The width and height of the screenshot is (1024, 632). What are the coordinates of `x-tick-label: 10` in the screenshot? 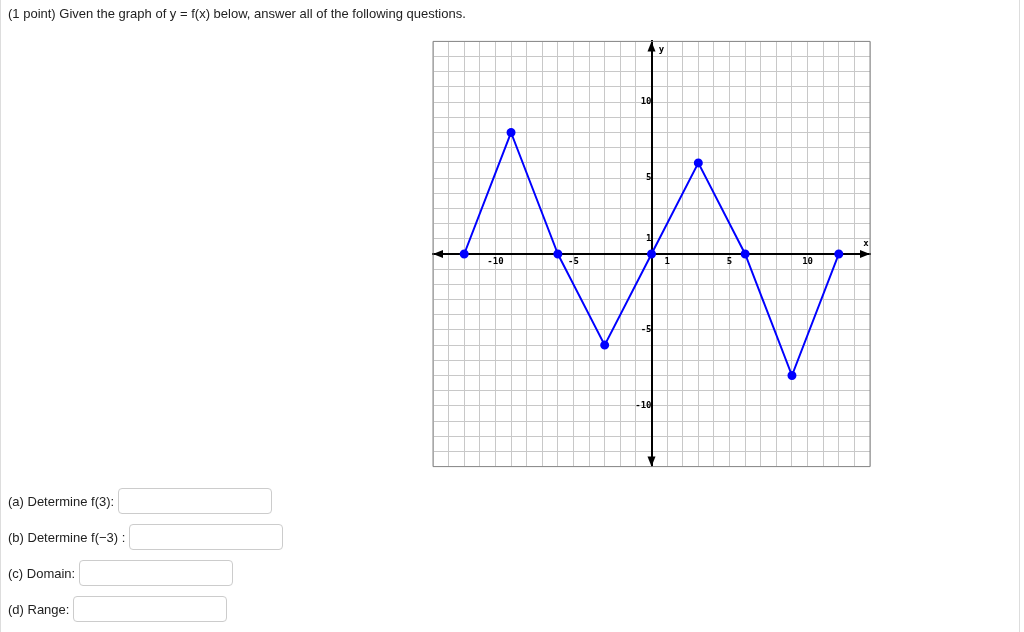 It's located at (807, 260).